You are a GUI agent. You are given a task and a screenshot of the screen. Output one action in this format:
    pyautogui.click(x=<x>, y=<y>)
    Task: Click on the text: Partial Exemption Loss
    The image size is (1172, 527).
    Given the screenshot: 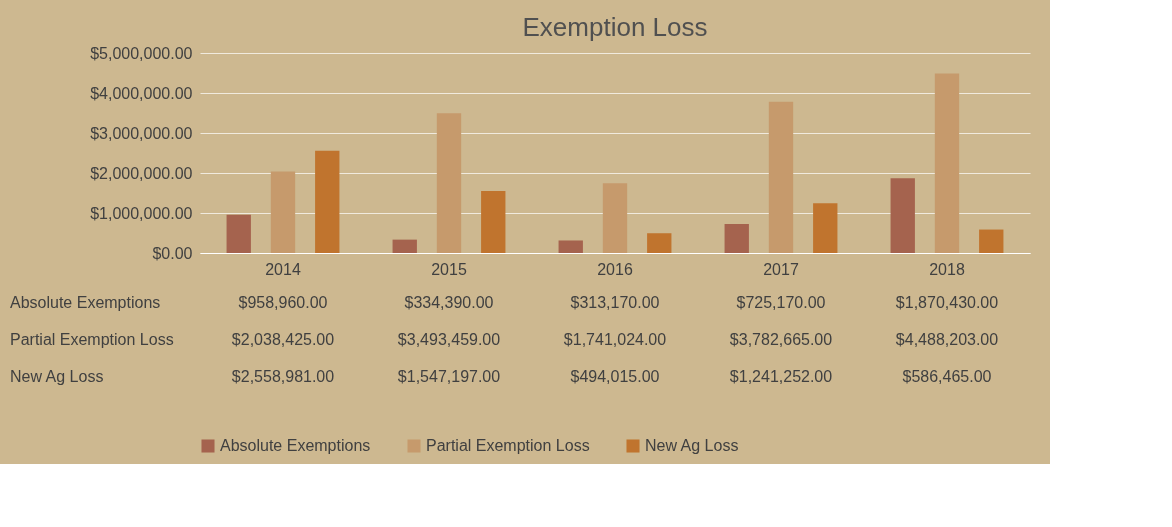 What is the action you would take?
    pyautogui.click(x=92, y=339)
    